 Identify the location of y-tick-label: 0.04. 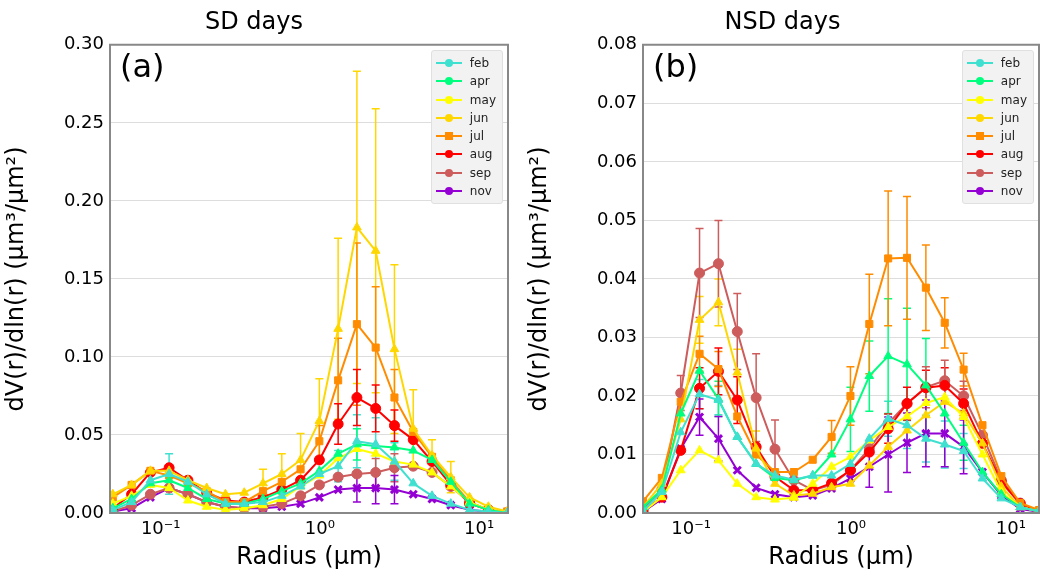
(616, 277).